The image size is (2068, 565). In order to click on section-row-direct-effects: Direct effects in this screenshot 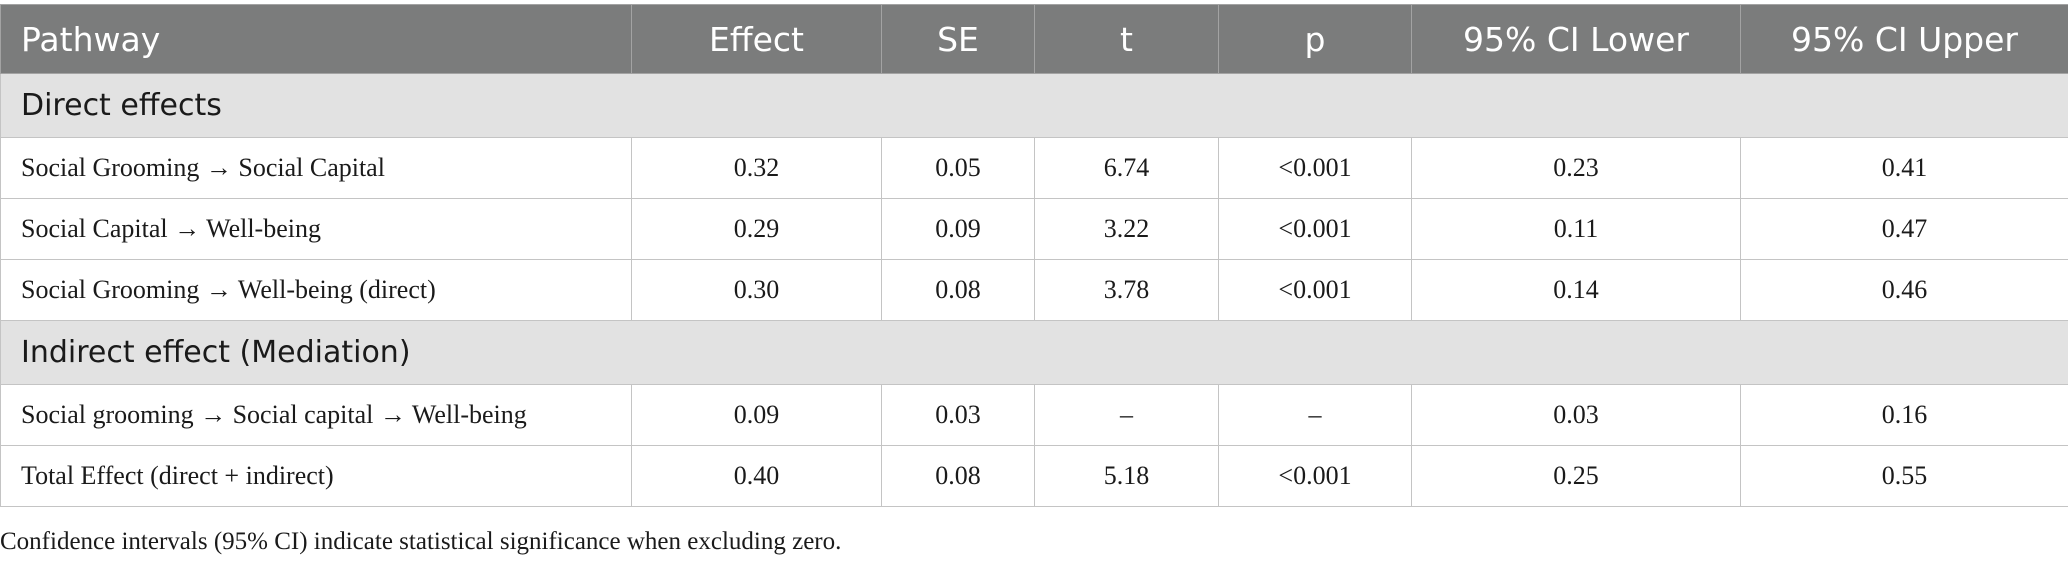, I will do `click(1034, 105)`.